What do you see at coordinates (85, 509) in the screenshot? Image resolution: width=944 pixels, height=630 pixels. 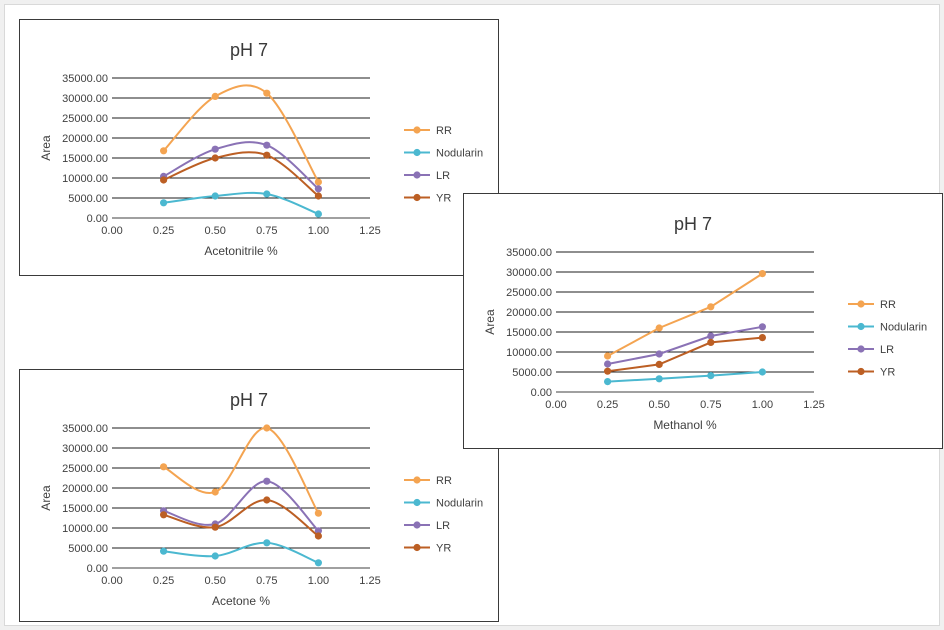 I see `y-tick-label: 15000.00` at bounding box center [85, 509].